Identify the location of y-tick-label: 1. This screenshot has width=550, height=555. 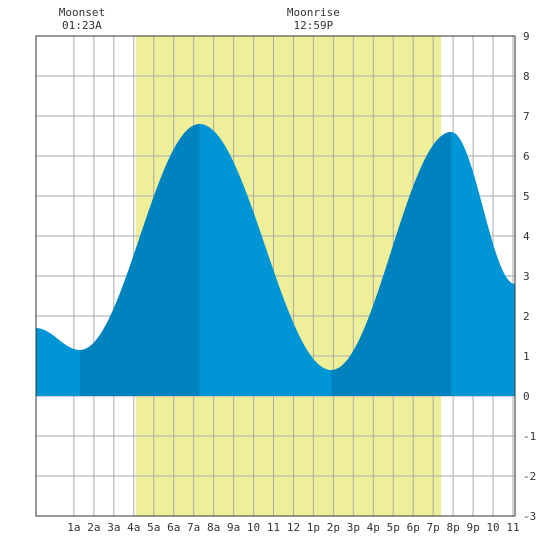
(526, 356).